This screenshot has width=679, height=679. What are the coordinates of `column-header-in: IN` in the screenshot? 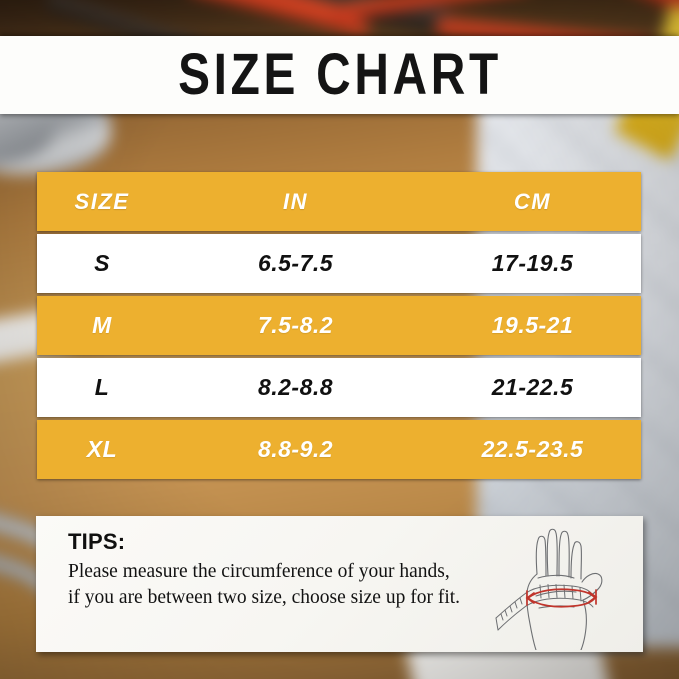 It's located at (295, 201).